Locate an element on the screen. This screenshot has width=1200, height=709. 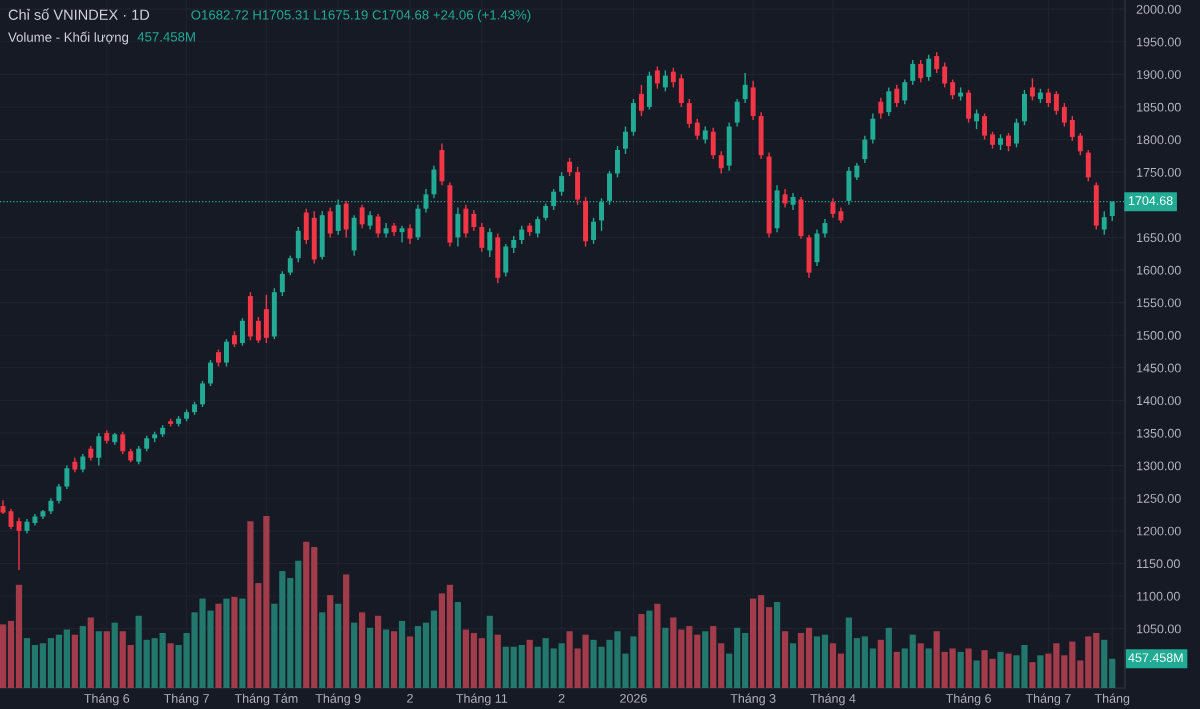
y-tick-label: 1800.00 is located at coordinates (1159, 140).